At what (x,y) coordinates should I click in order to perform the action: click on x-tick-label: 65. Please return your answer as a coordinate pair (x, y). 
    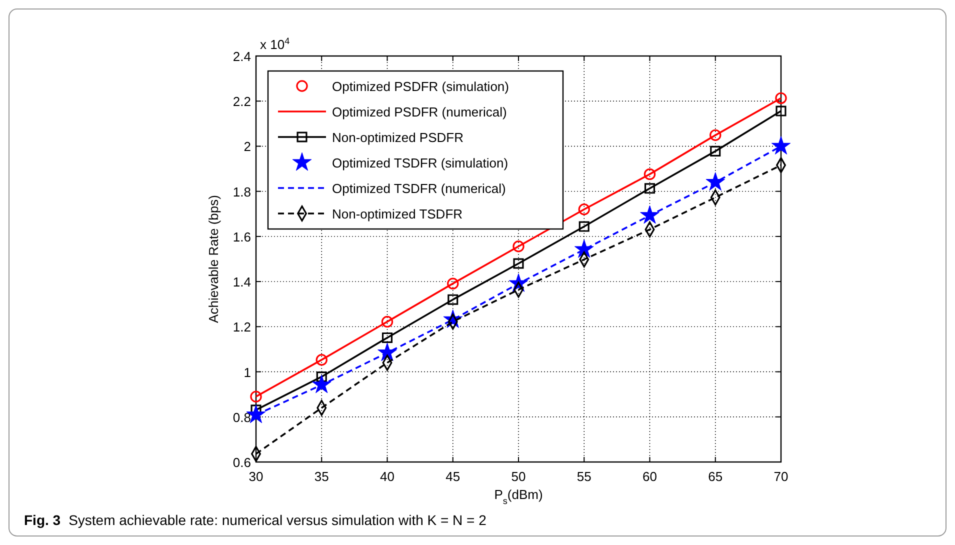
    Looking at the image, I should click on (715, 476).